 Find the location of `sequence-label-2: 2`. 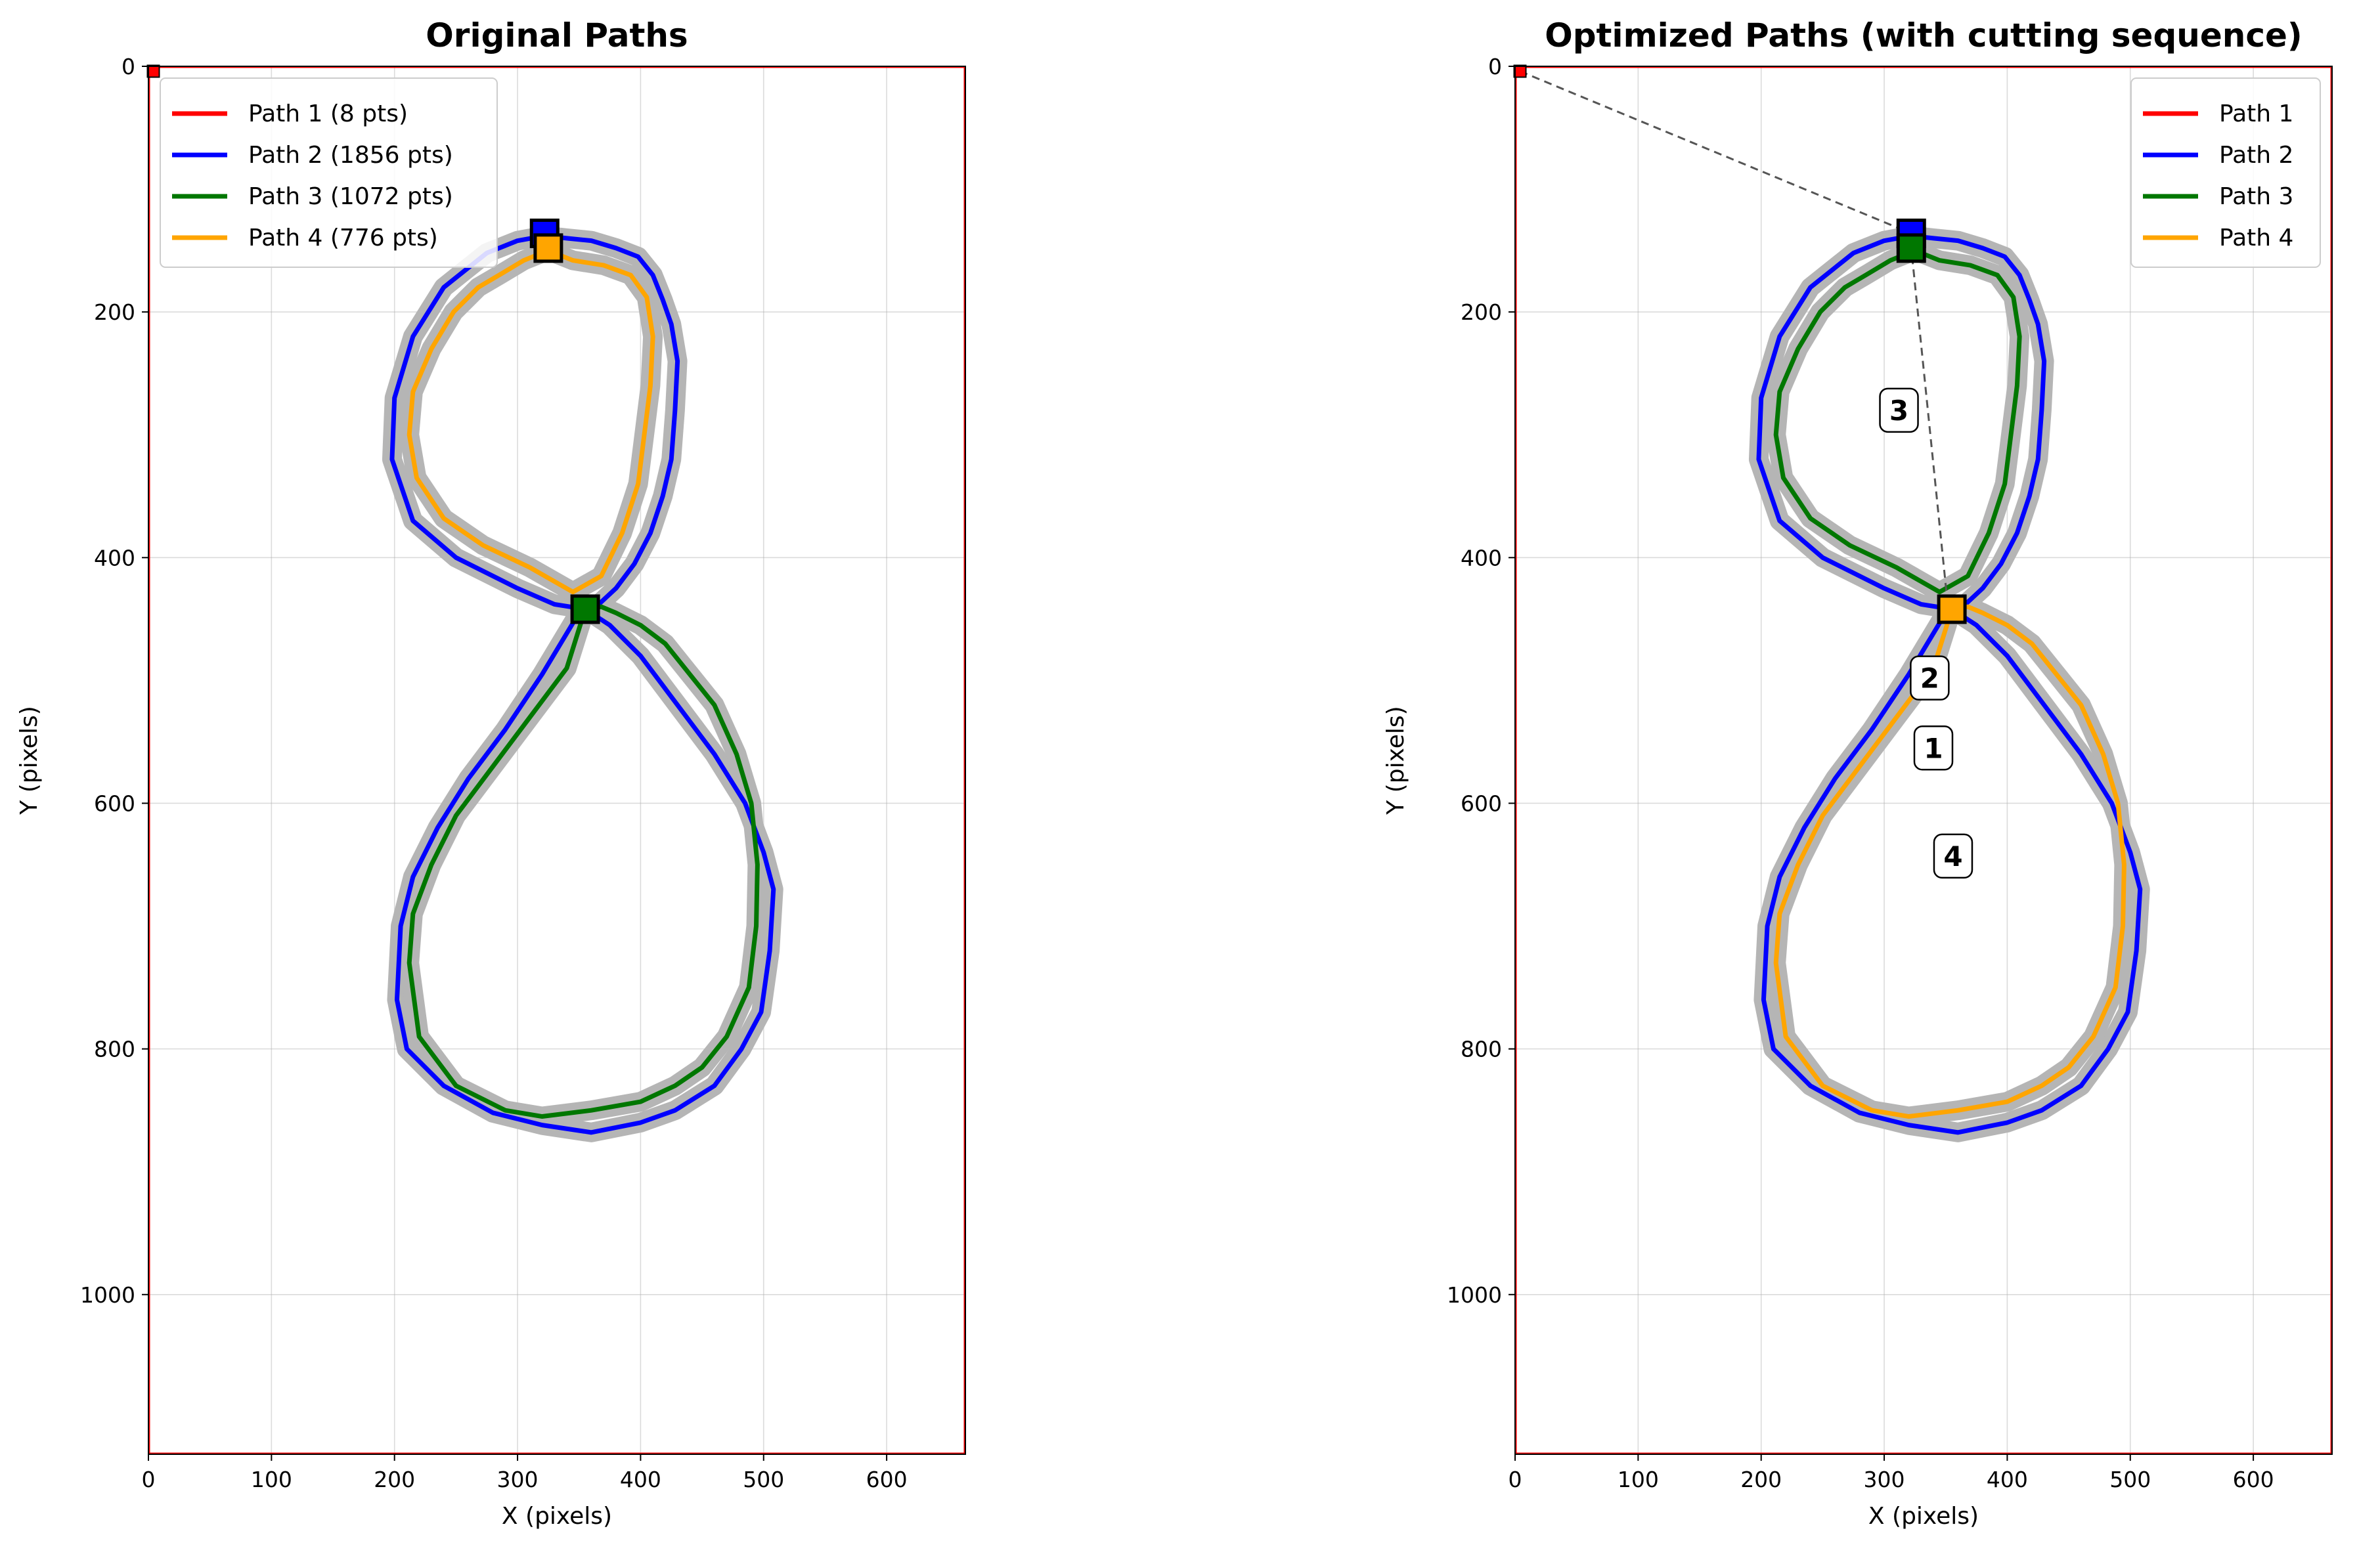

sequence-label-2: 2 is located at coordinates (1930, 678).